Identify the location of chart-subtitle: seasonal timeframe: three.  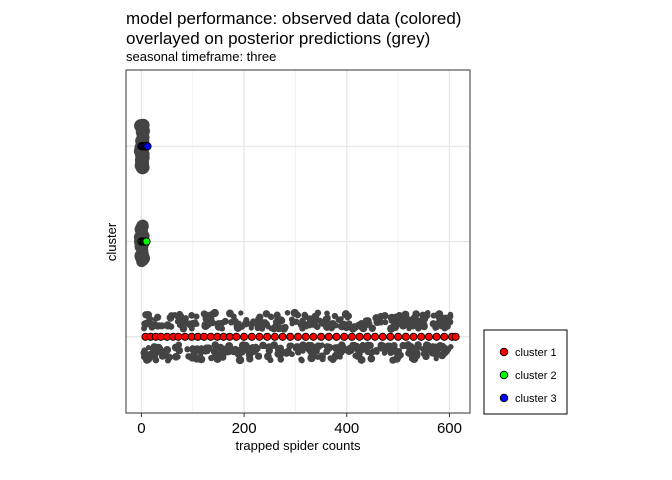
(201, 56).